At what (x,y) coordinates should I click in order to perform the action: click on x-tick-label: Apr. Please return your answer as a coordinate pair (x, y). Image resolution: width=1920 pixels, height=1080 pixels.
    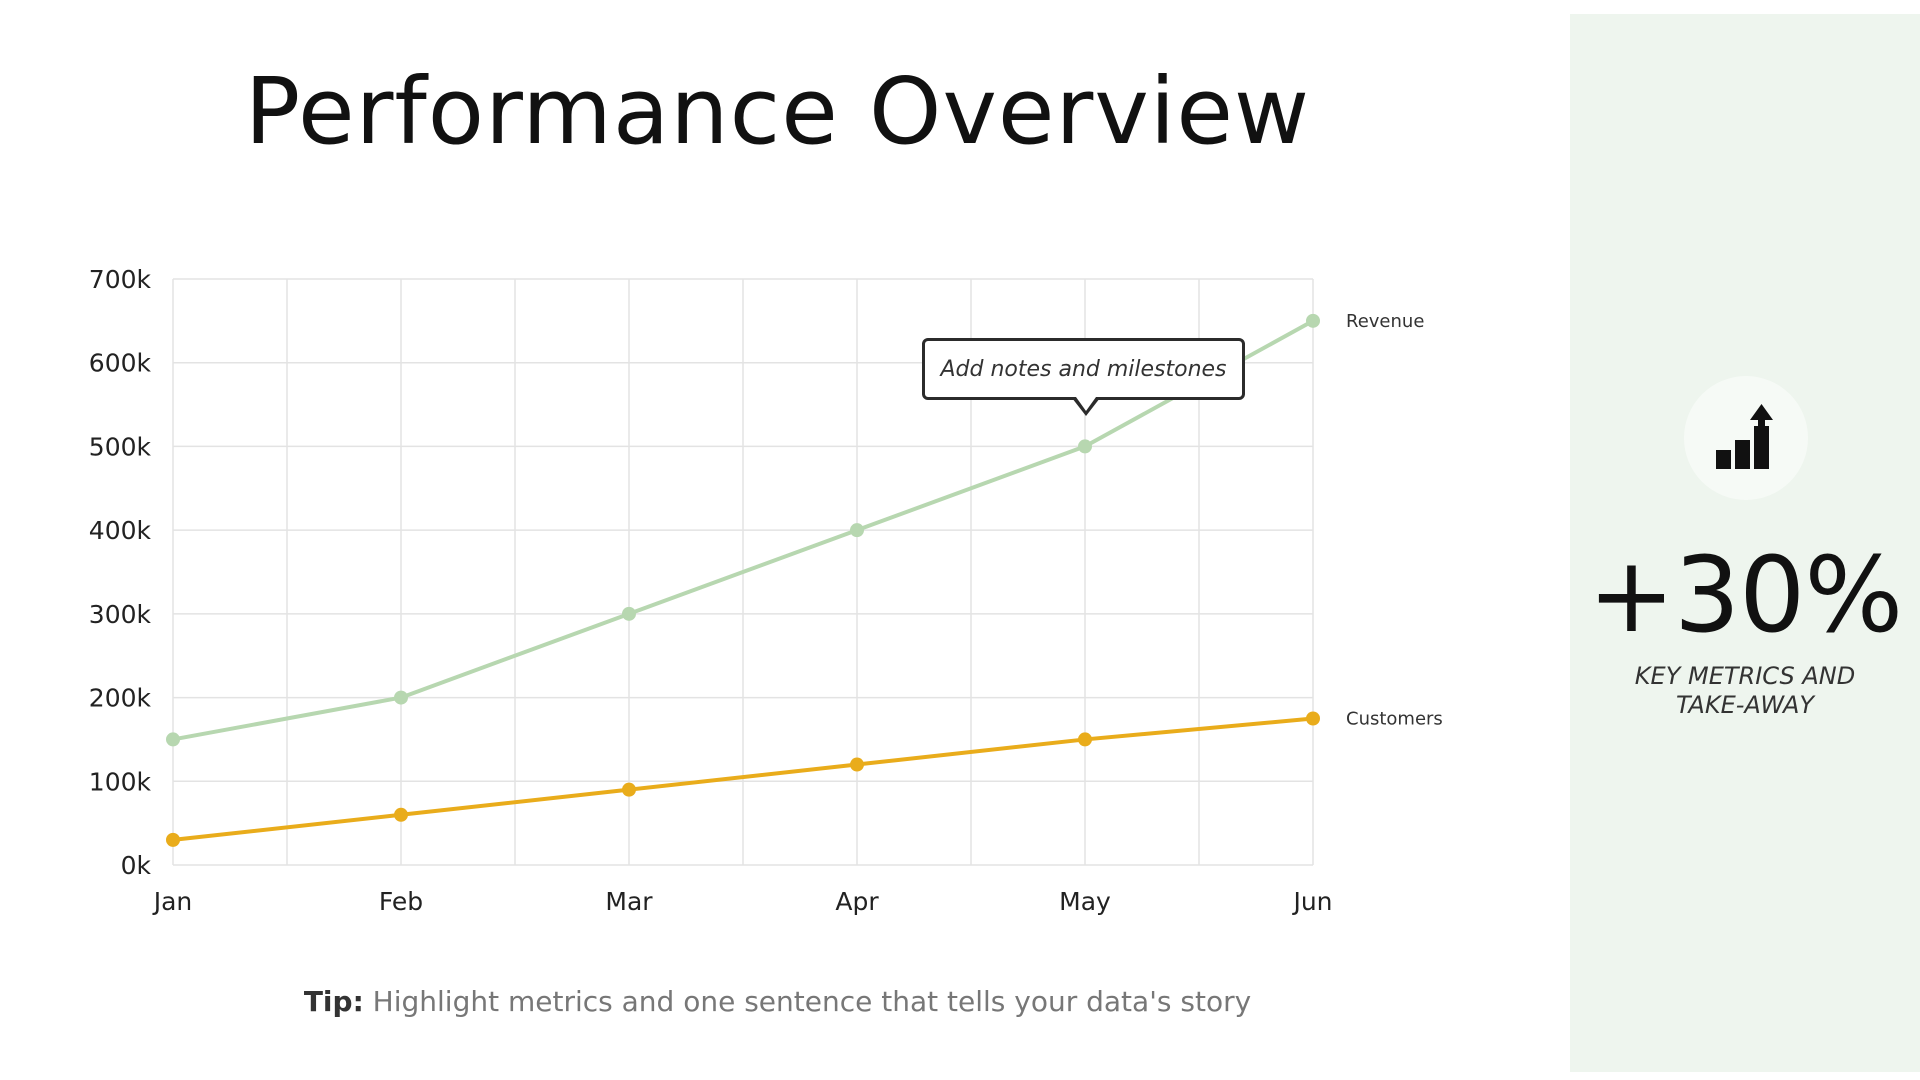
    Looking at the image, I should click on (857, 901).